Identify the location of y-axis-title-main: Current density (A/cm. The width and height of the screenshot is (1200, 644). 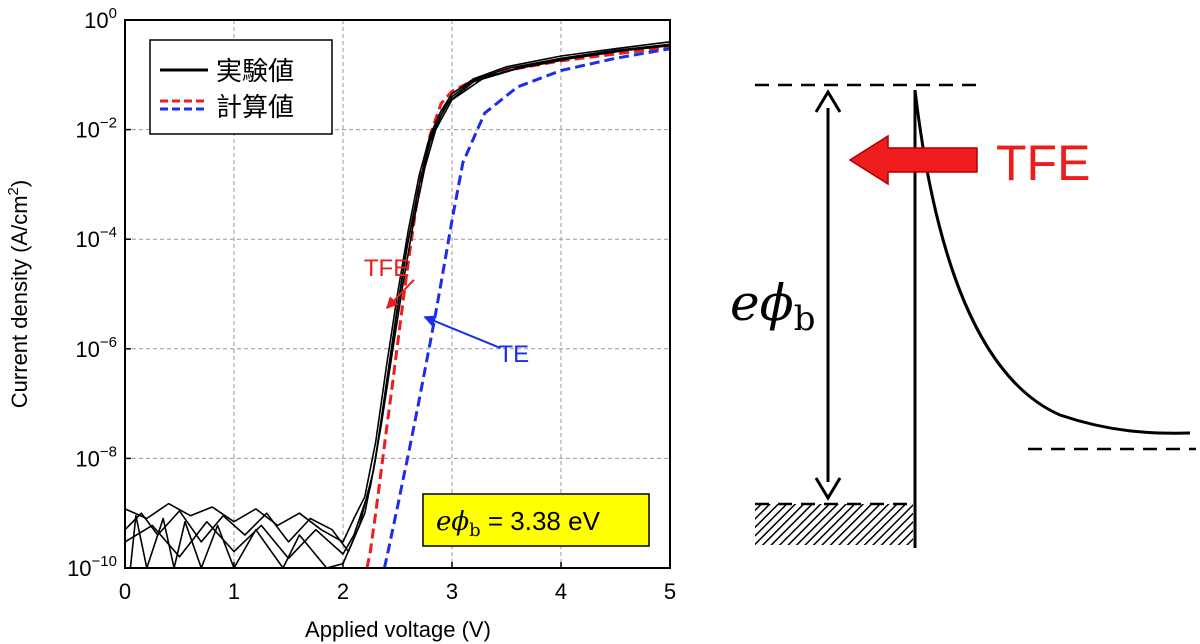
(19, 301).